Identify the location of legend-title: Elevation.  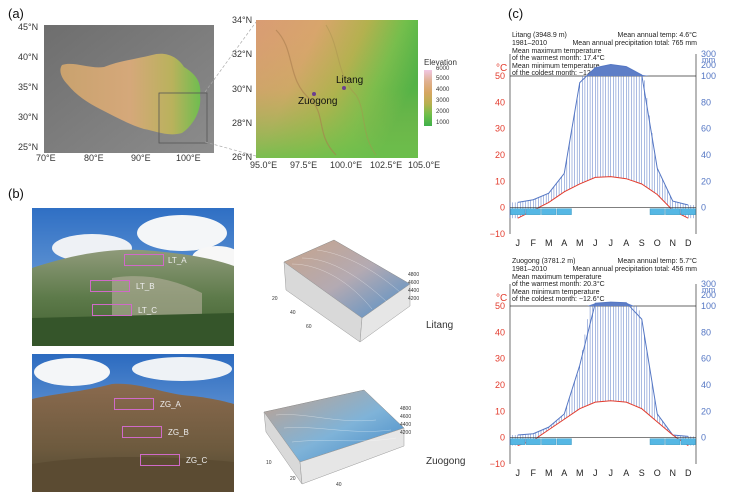
(440, 62).